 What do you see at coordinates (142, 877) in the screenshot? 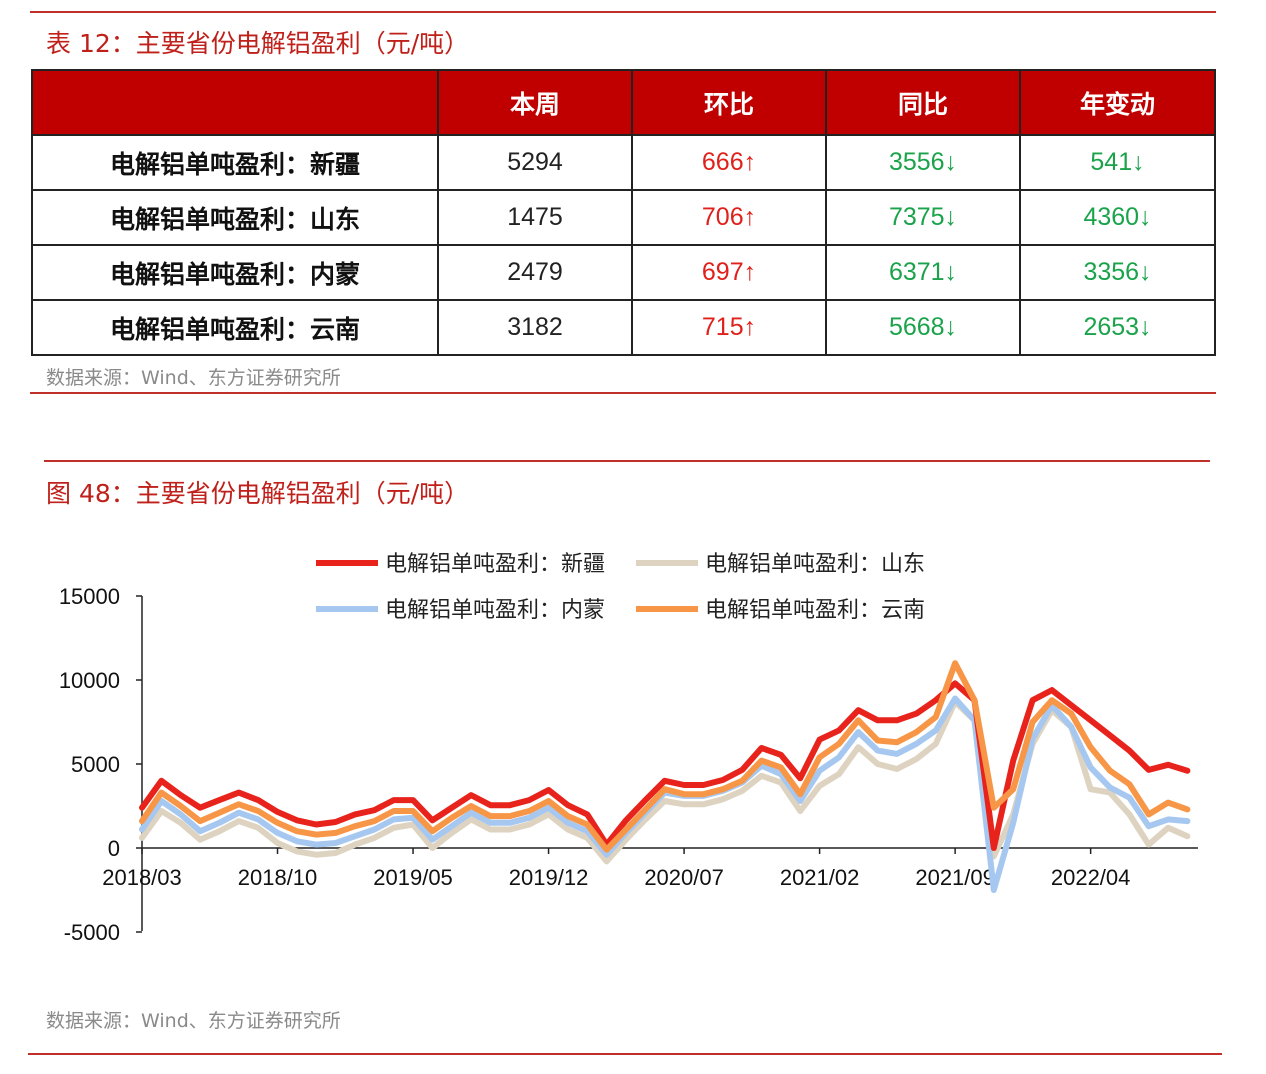
I see `x-tick-label: 2018/03` at bounding box center [142, 877].